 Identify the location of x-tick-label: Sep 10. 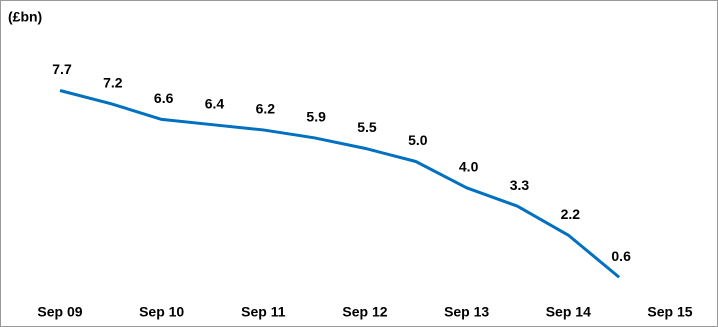
(161, 312).